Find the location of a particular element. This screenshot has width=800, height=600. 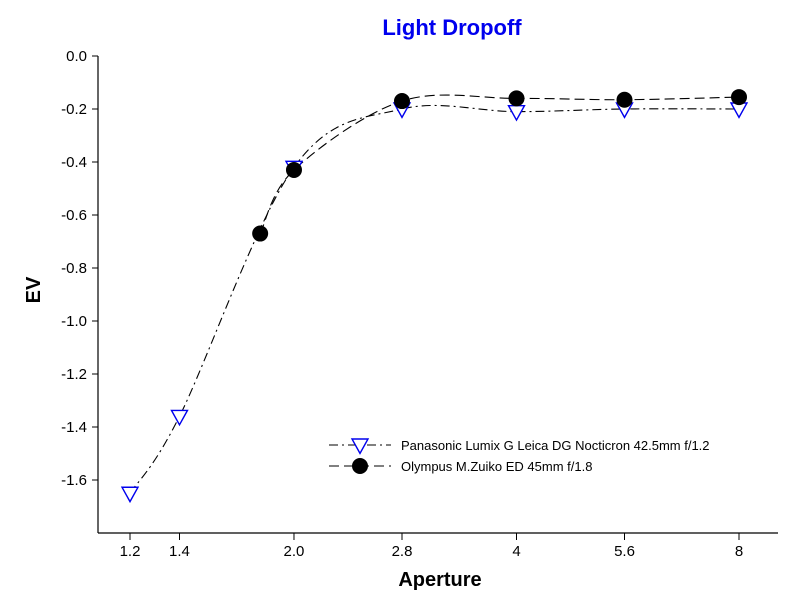

x-tick-label: 2.8 is located at coordinates (402, 551).